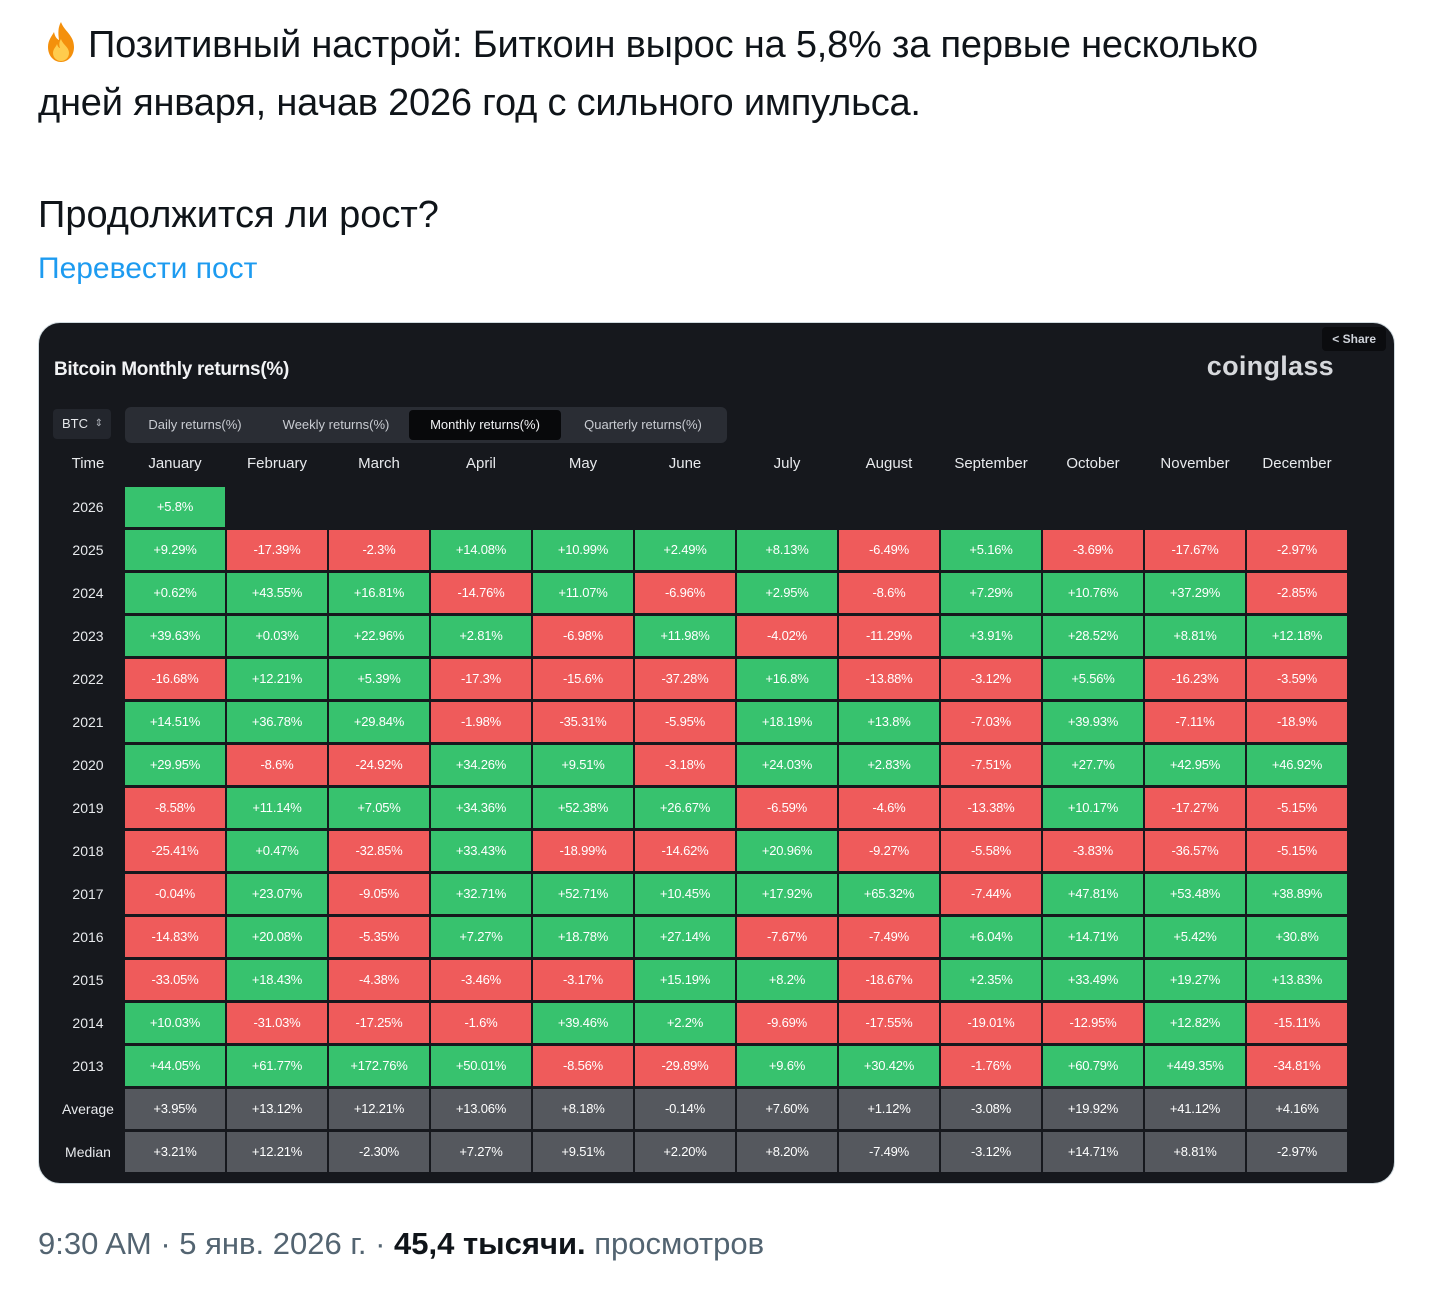 The image size is (1435, 1295). Describe the element at coordinates (379, 765) in the screenshot. I see `return-cell: -24.92%` at that location.